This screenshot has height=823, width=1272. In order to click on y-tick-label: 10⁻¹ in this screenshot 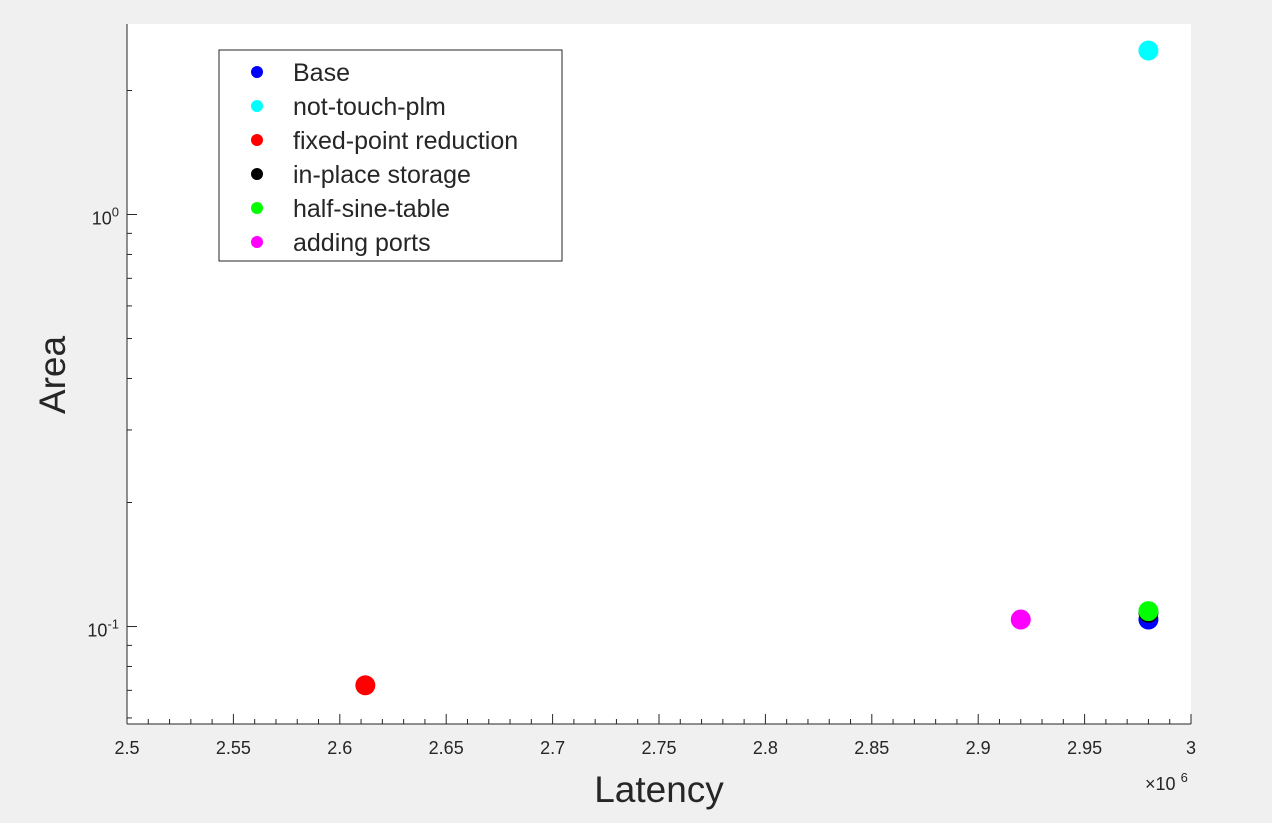, I will do `click(103, 629)`.